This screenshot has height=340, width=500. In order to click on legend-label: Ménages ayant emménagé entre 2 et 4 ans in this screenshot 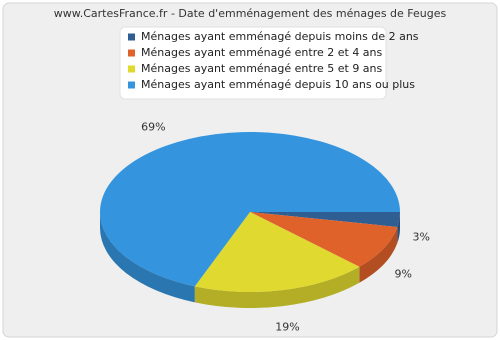, I will do `click(262, 52)`.